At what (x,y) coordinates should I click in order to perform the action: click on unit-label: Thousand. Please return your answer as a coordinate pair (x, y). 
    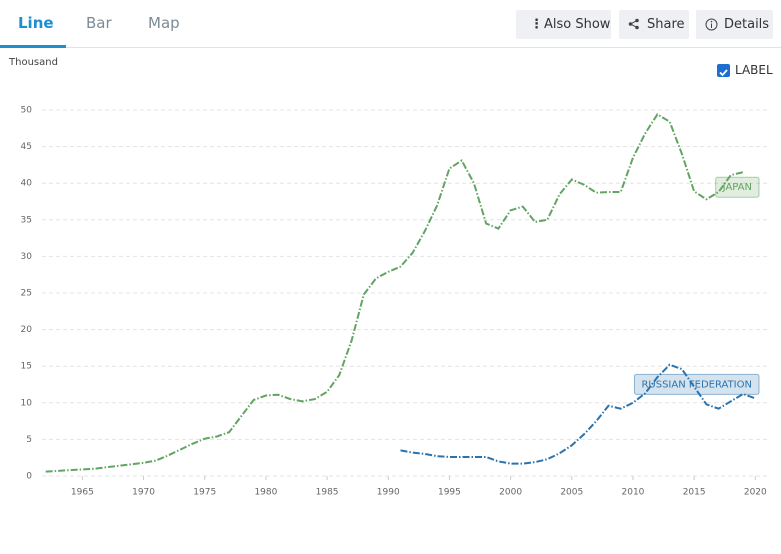
    Looking at the image, I should click on (33, 62).